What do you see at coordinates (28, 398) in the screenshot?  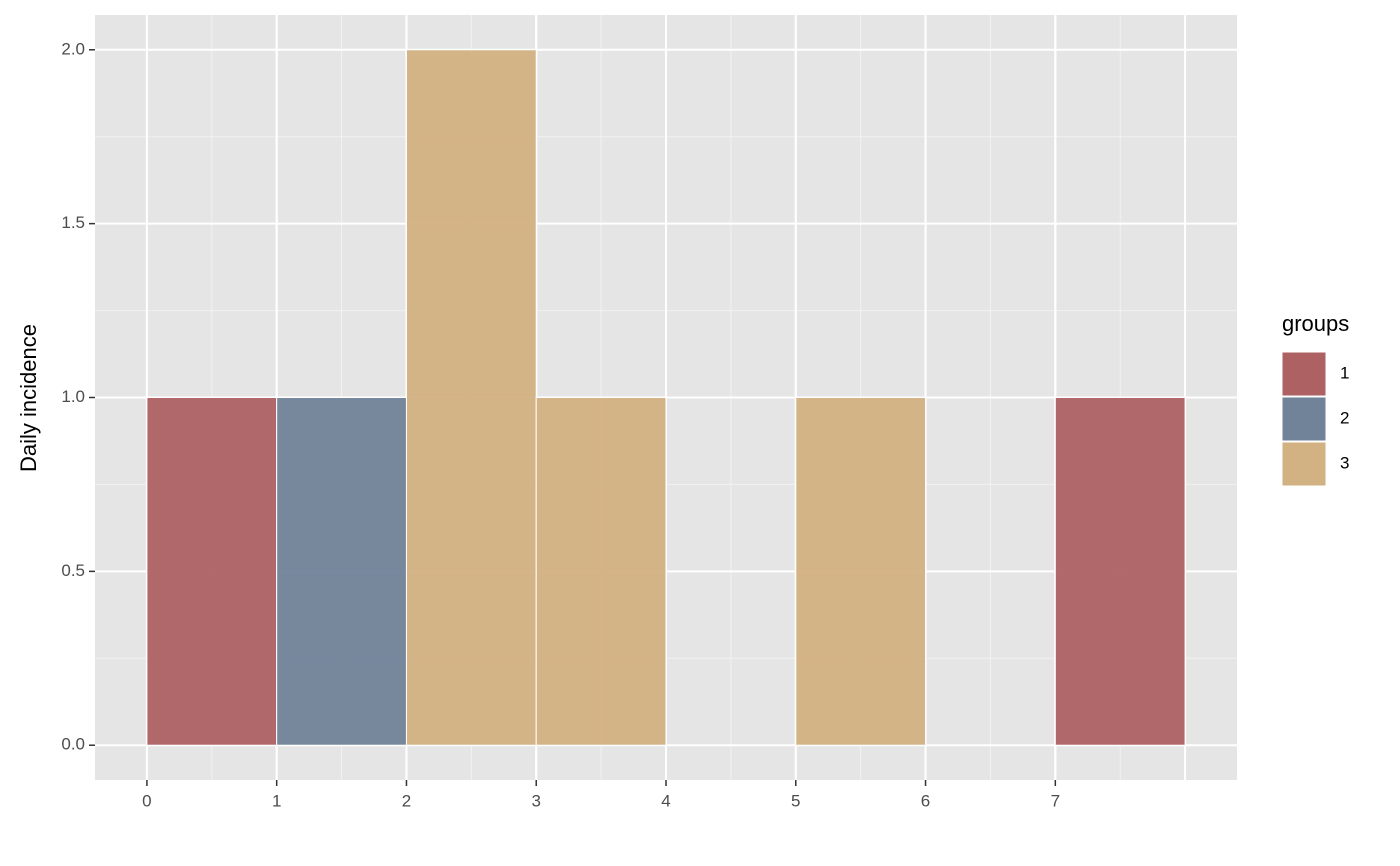 I see `y-axis-title: Daily incidence` at bounding box center [28, 398].